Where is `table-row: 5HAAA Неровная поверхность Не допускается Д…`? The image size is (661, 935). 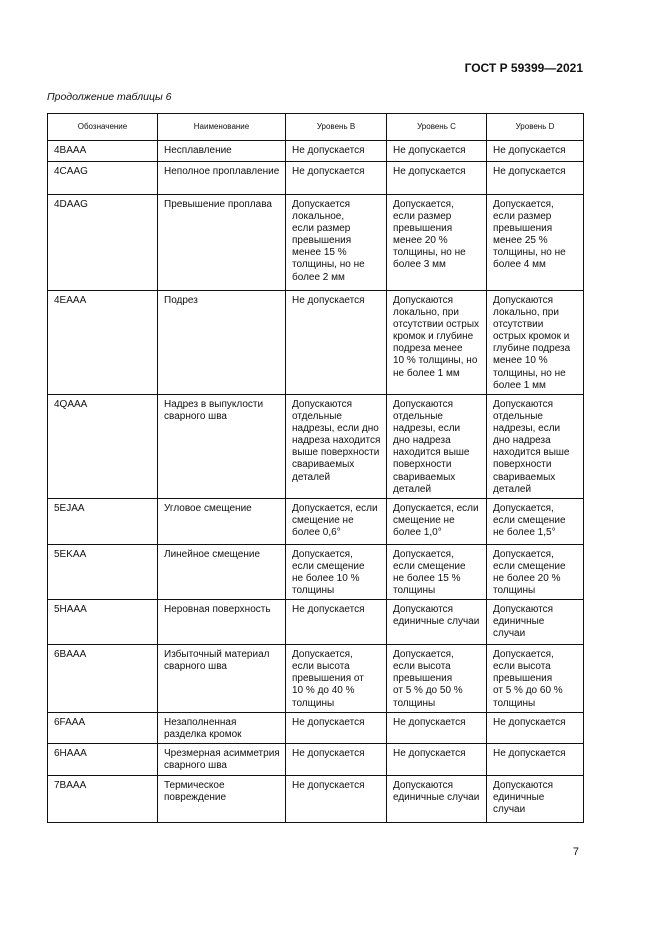 table-row: 5HAAA Неровная поверхность Не допускается Д… is located at coordinates (315, 622).